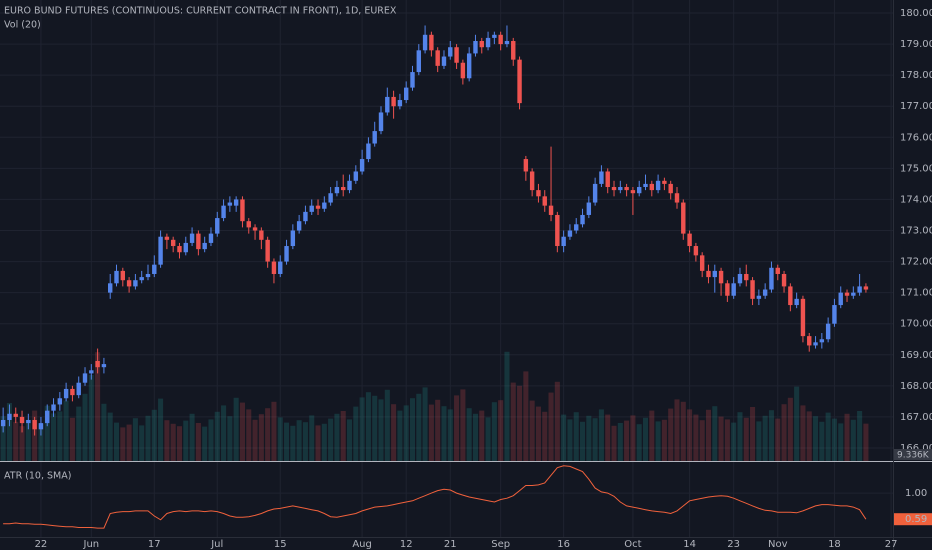  What do you see at coordinates (916, 13) in the screenshot?
I see `y-tick-label: 180.00` at bounding box center [916, 13].